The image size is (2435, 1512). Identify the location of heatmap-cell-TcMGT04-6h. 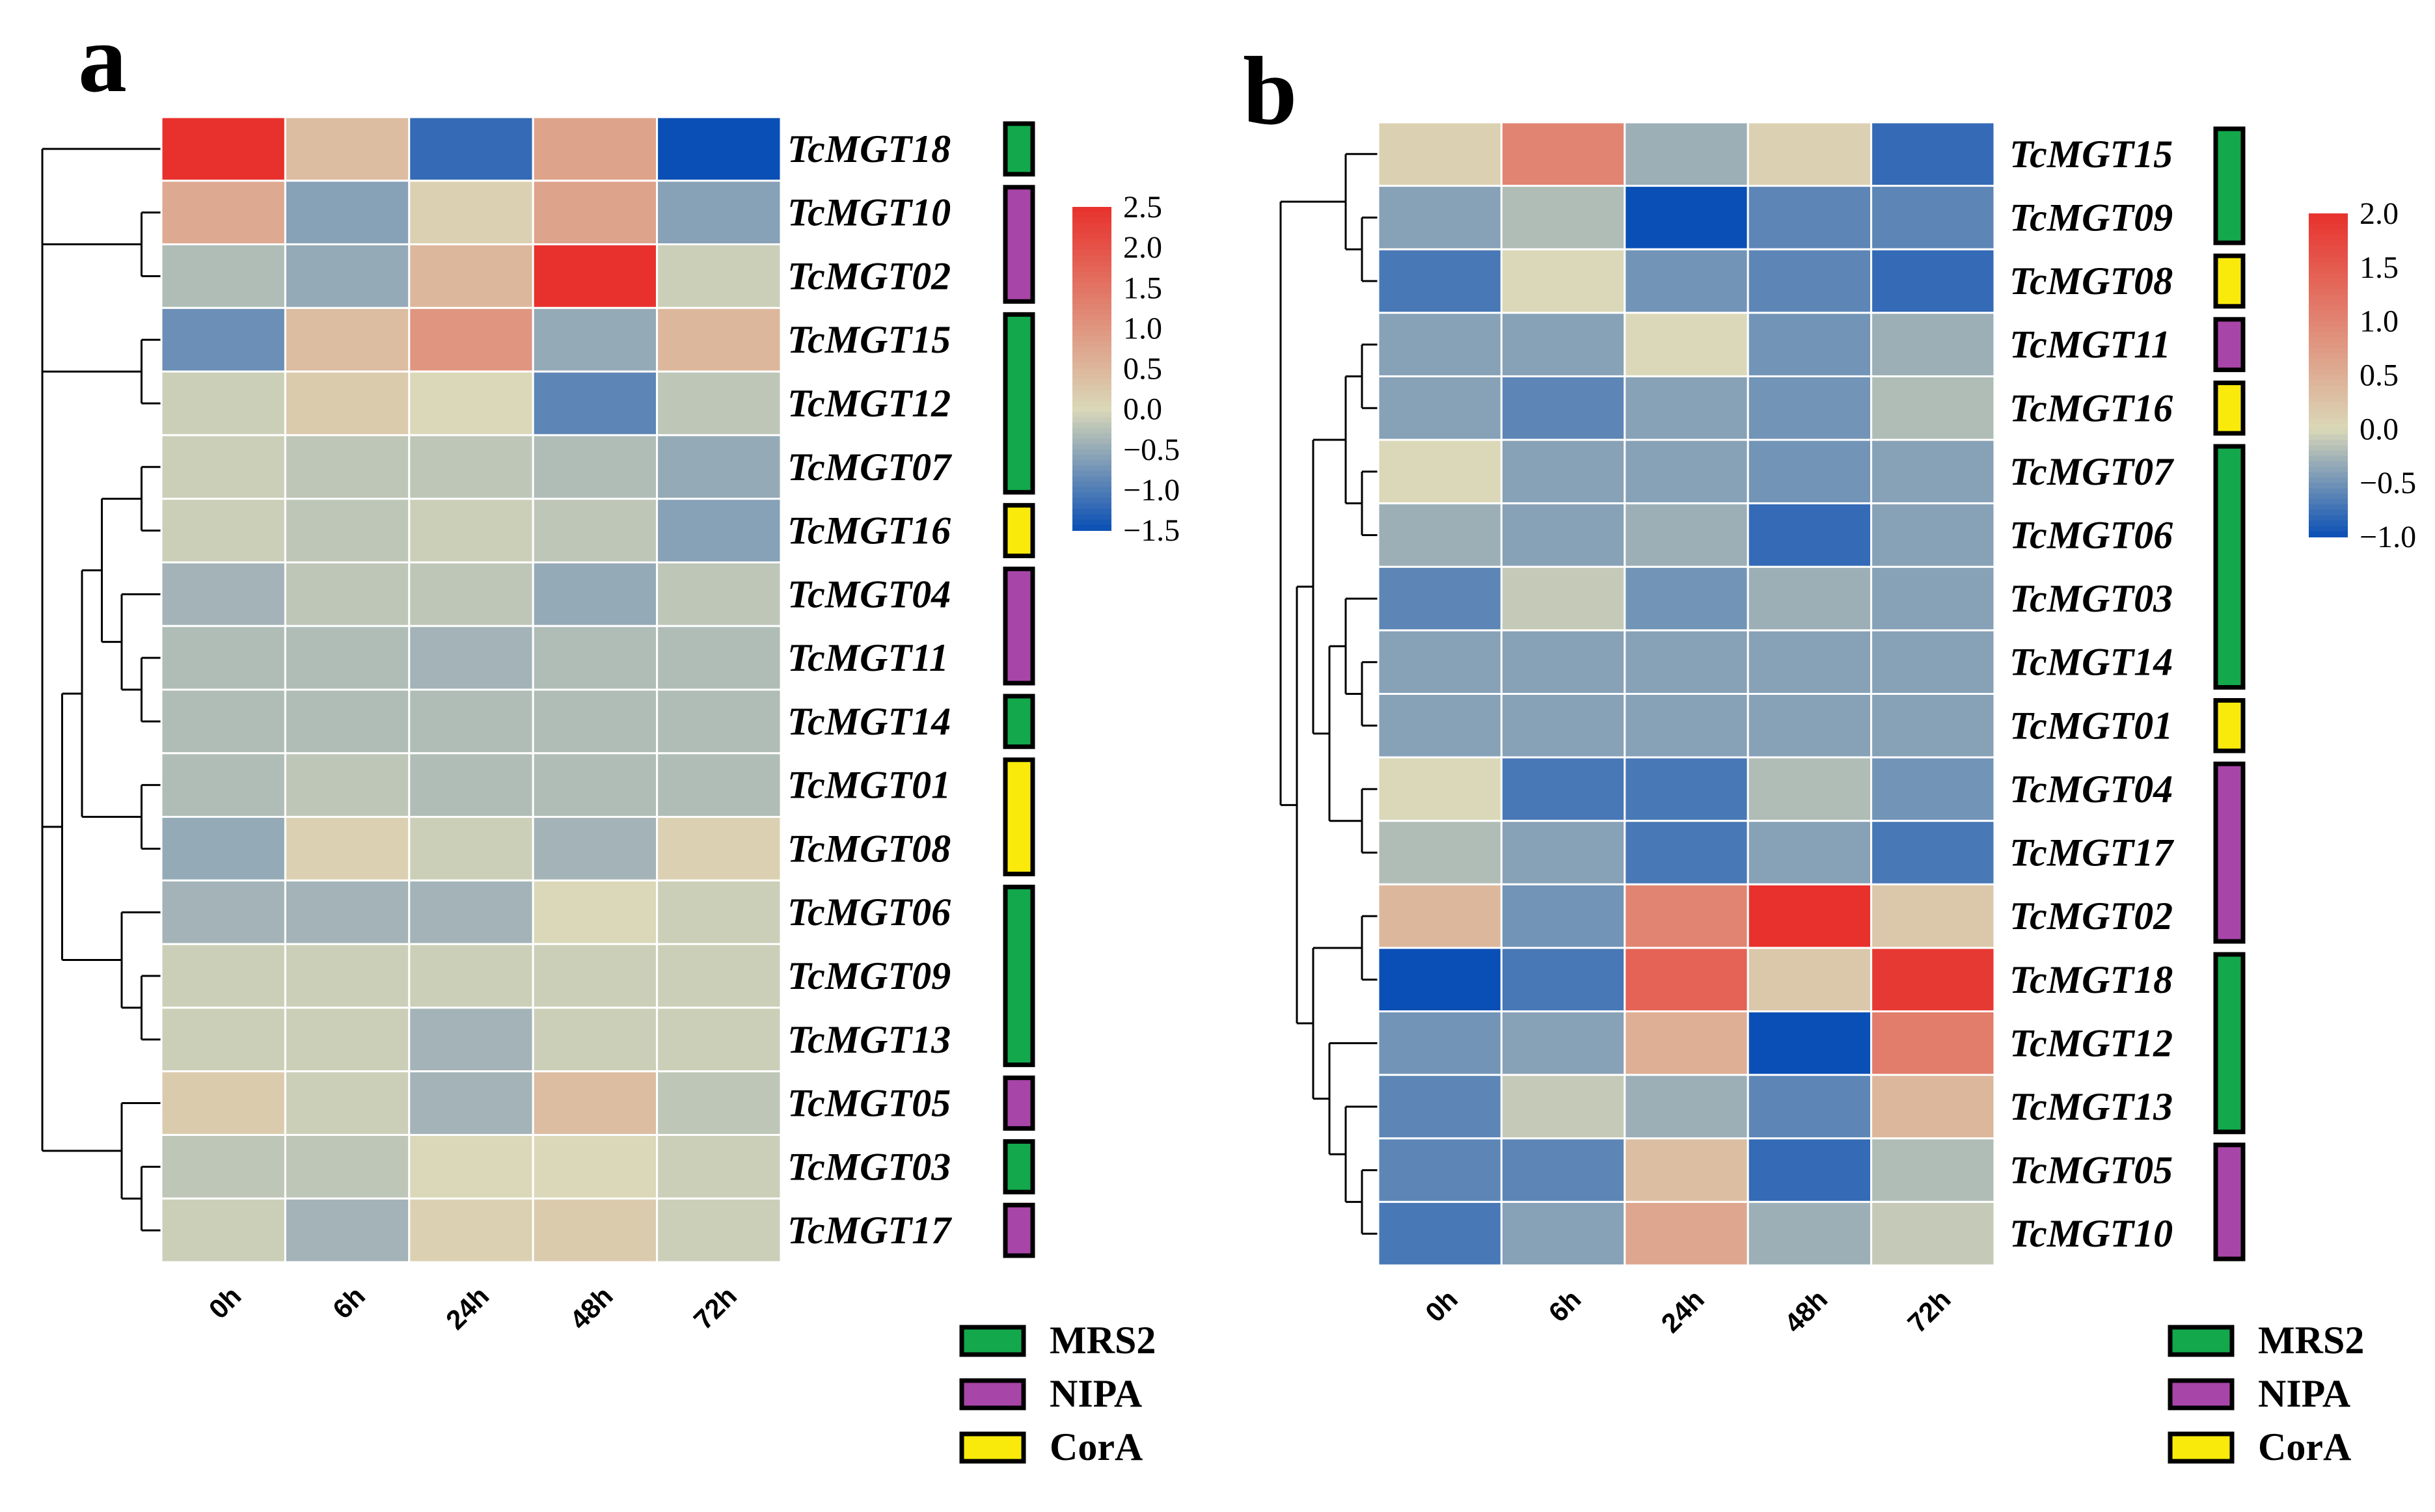
(1563, 789).